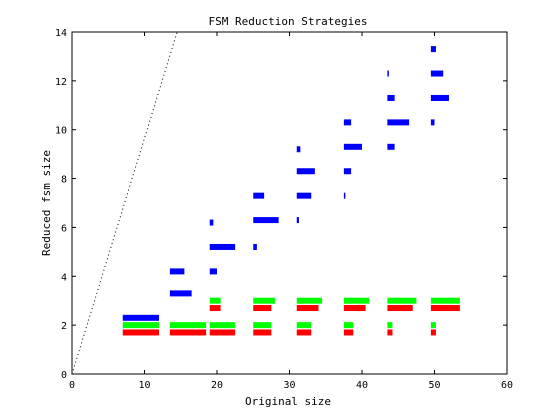 This screenshot has height=420, width=560. What do you see at coordinates (61, 82) in the screenshot?
I see `y-tick-label: 12` at bounding box center [61, 82].